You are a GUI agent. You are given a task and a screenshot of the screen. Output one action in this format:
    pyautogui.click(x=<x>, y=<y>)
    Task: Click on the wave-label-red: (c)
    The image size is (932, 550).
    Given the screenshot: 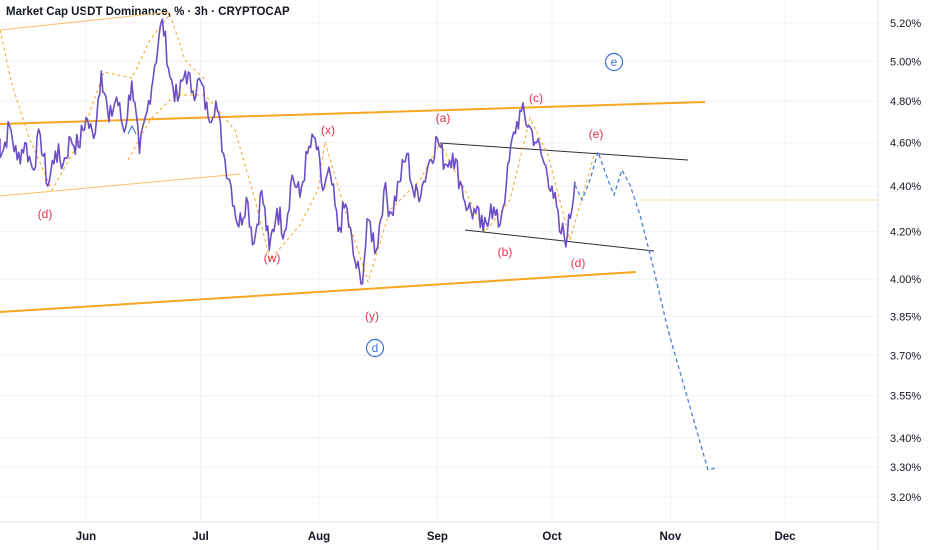 What is the action you would take?
    pyautogui.click(x=536, y=98)
    